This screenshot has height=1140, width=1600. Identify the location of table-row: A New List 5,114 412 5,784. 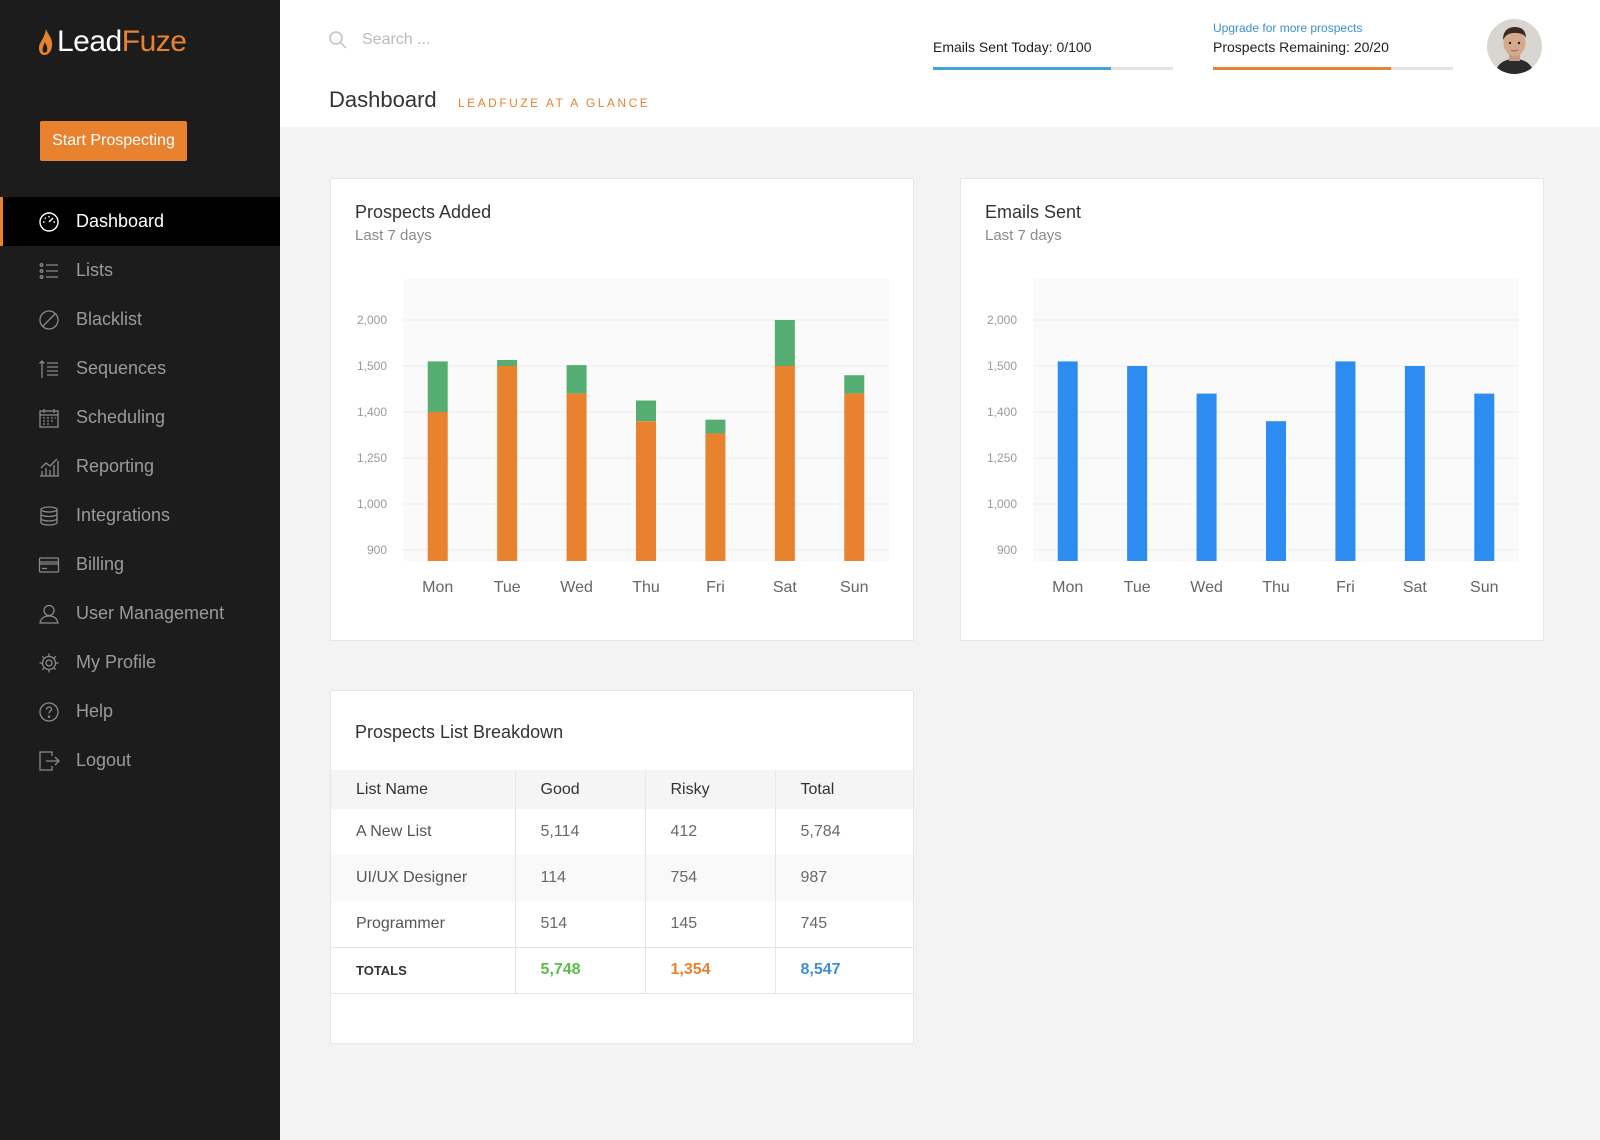
(622, 832).